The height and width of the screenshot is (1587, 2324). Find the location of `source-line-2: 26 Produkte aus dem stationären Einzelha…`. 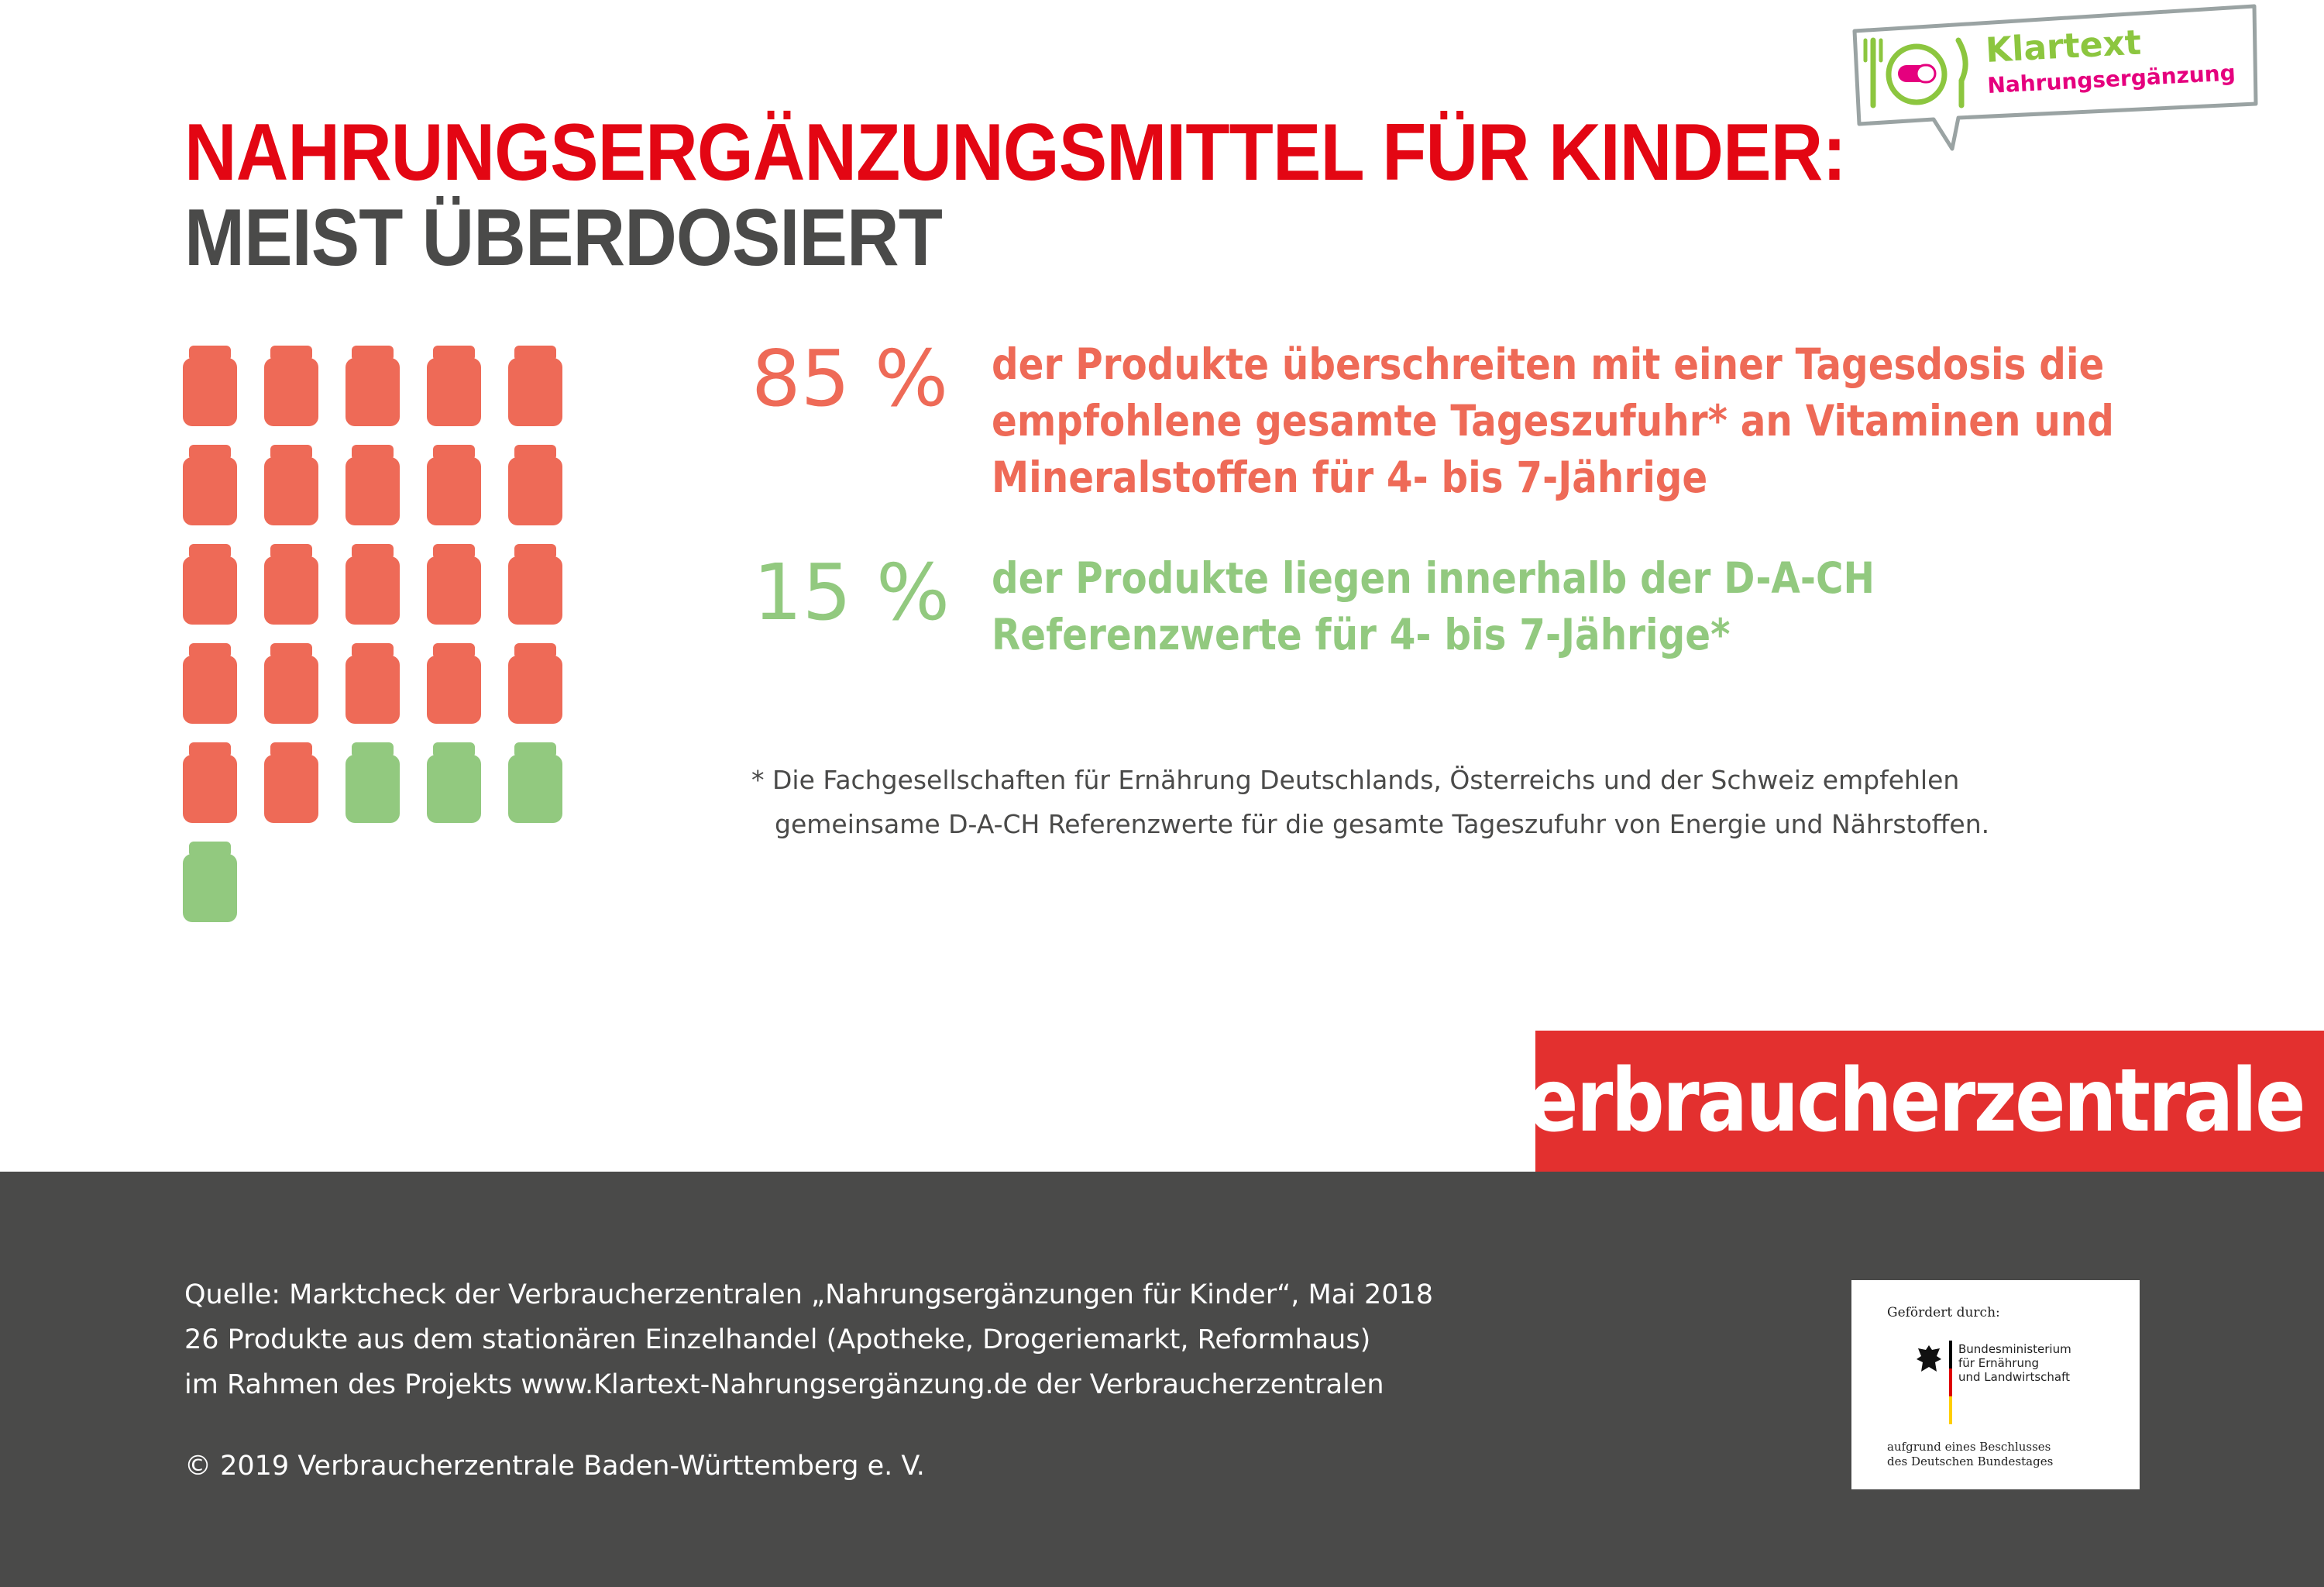

source-line-2: 26 Produkte aus dem stationären Einzelha… is located at coordinates (777, 1339).